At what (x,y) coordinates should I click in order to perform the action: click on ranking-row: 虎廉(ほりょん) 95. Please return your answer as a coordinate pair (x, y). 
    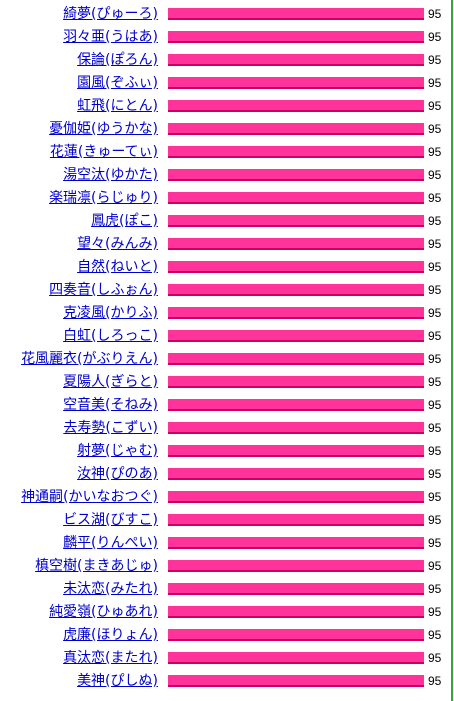
    Looking at the image, I should click on (225, 635).